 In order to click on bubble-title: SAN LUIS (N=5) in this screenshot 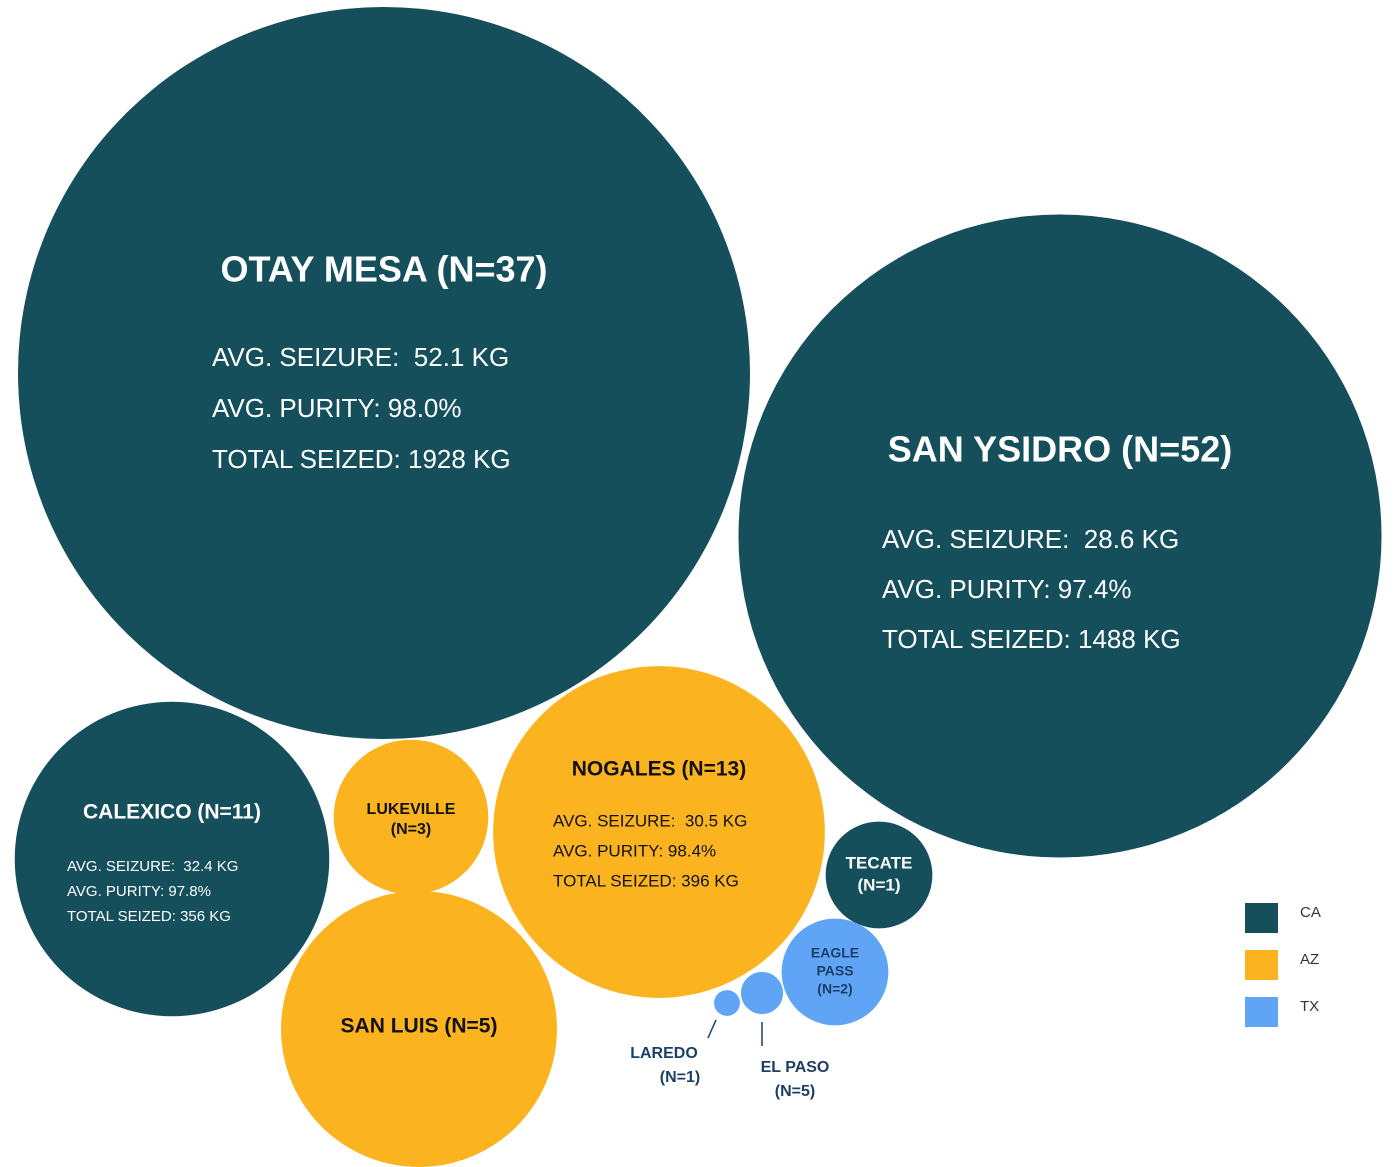, I will do `click(419, 1026)`.